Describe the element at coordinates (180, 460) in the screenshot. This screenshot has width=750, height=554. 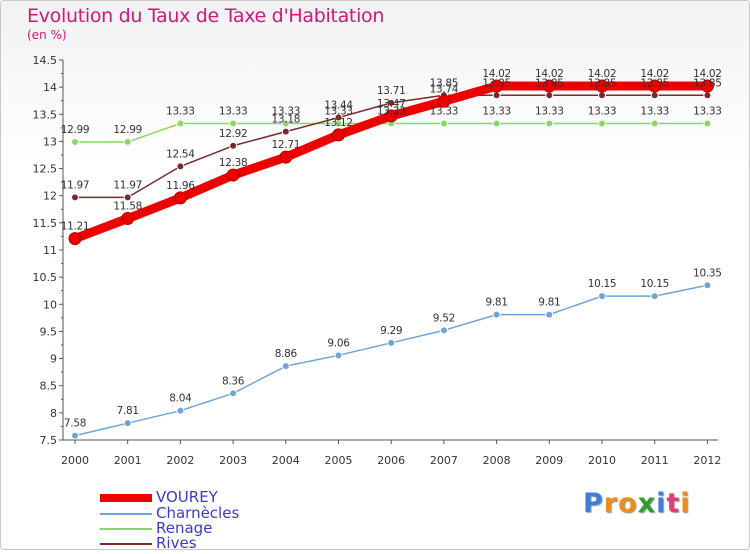
I see `x-tick-label: 2002` at that location.